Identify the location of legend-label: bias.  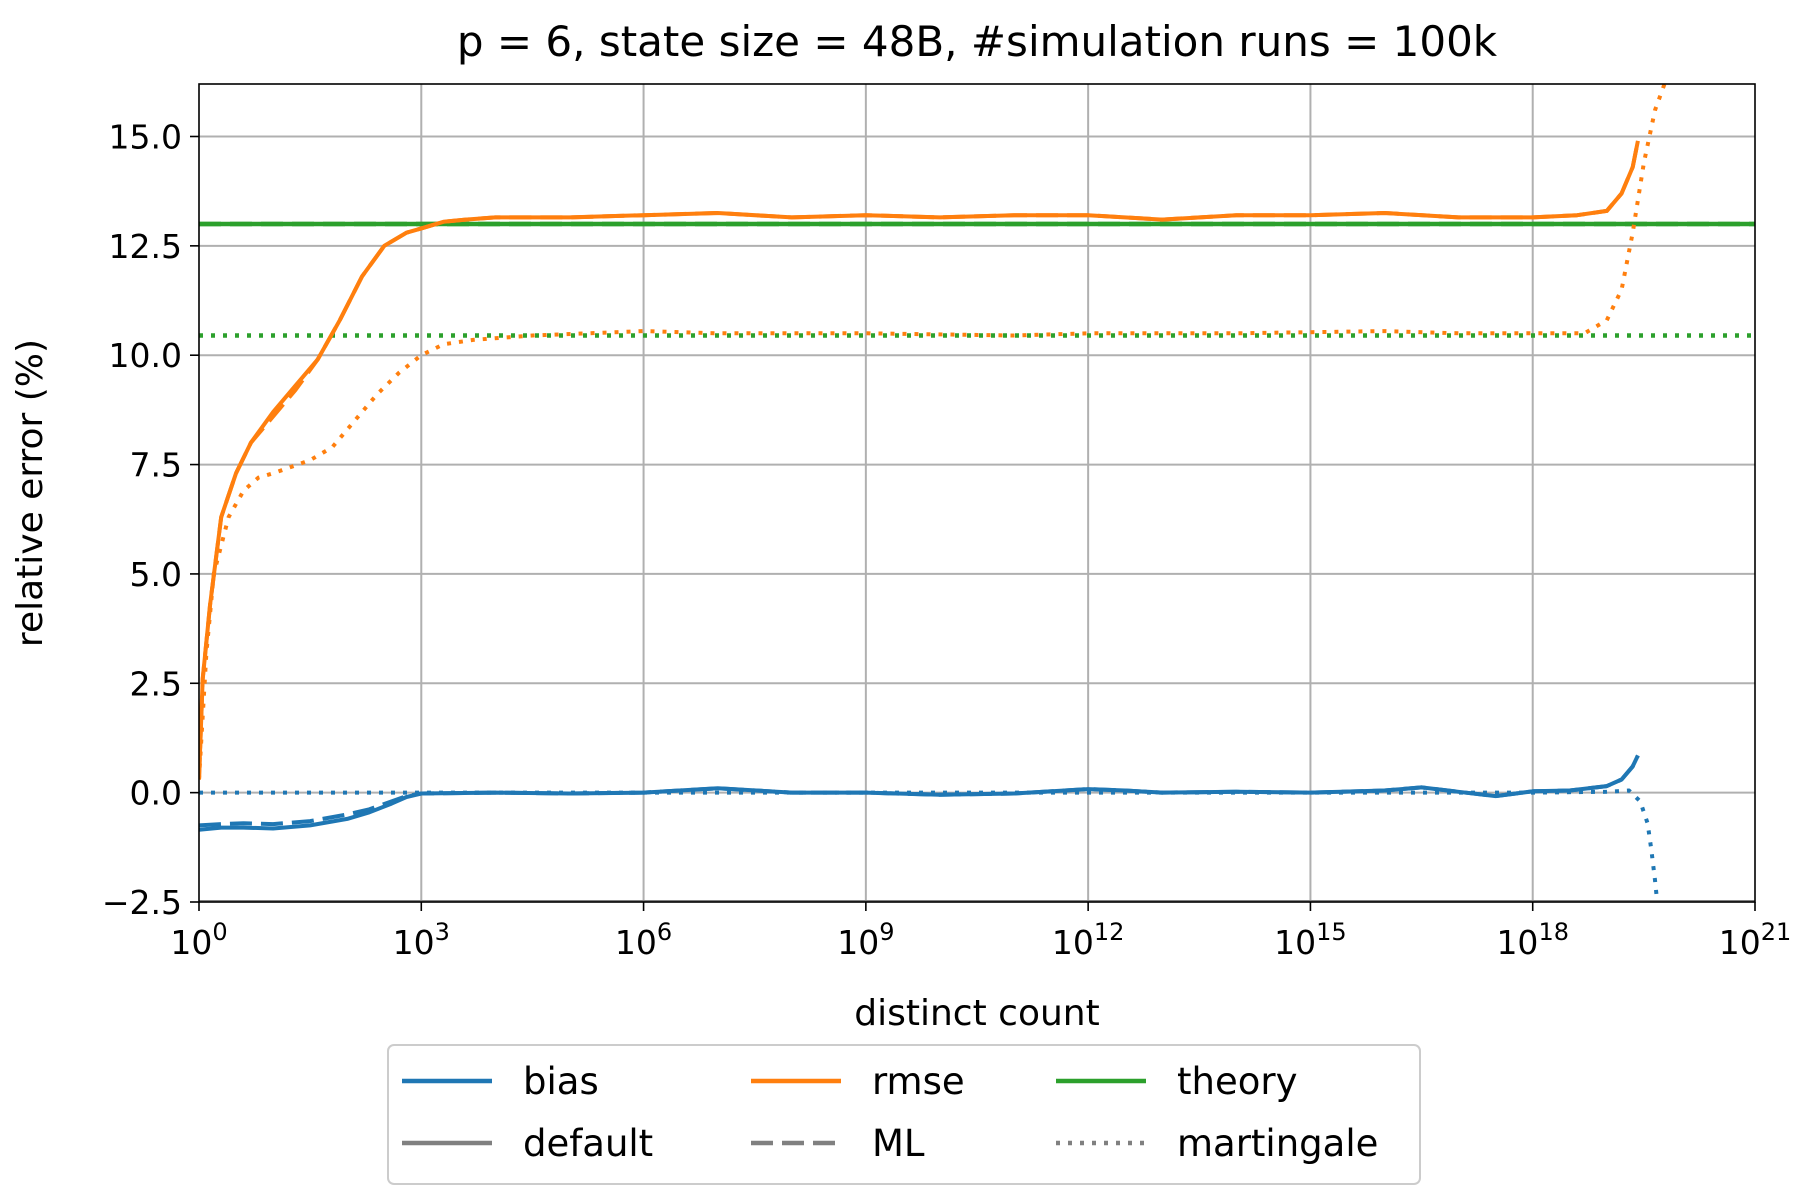
(561, 1081).